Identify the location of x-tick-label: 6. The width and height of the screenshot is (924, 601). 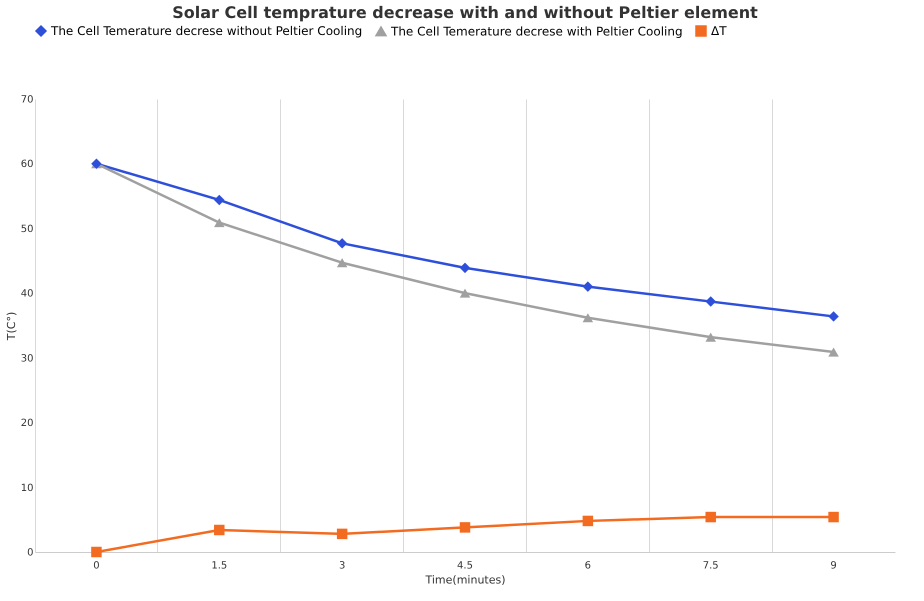
(588, 566).